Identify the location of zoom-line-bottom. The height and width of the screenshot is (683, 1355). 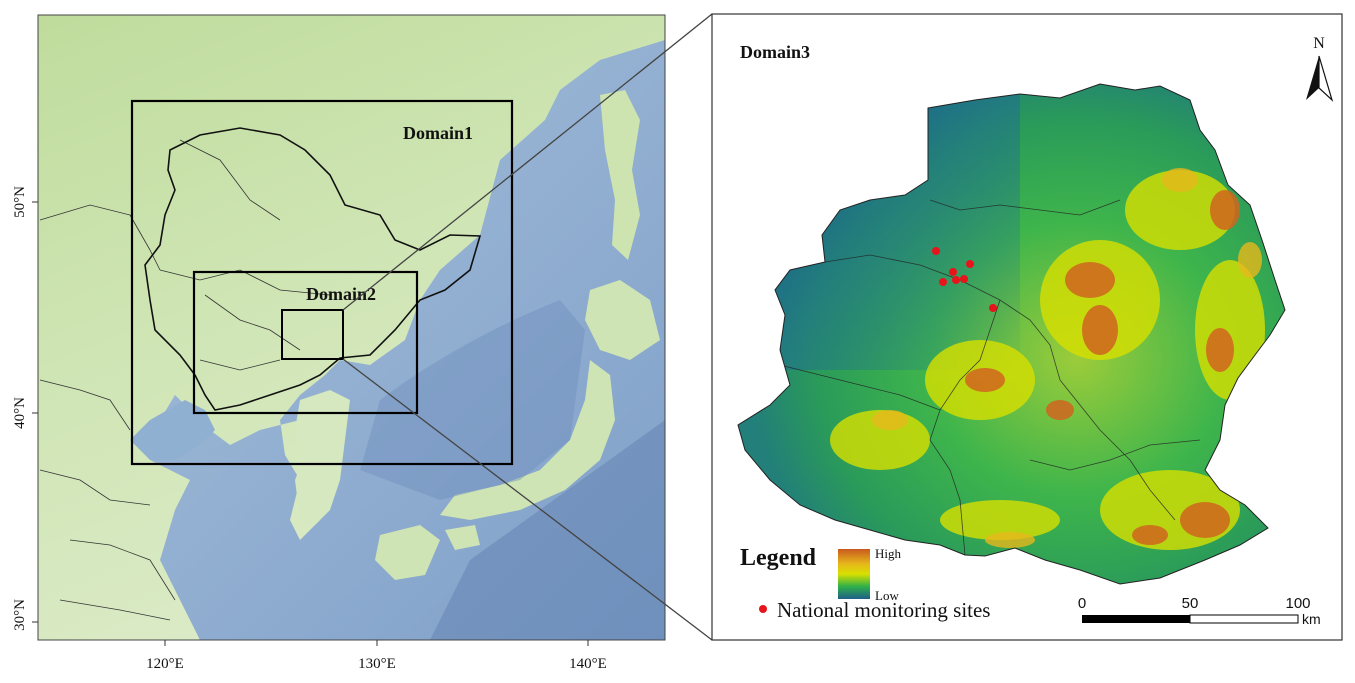
(527, 499).